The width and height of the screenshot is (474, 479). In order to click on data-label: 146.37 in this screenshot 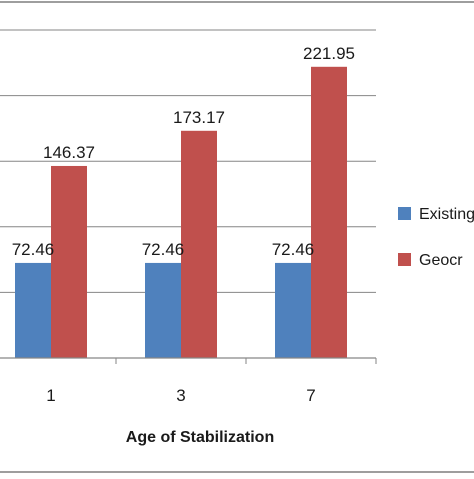, I will do `click(69, 152)`.